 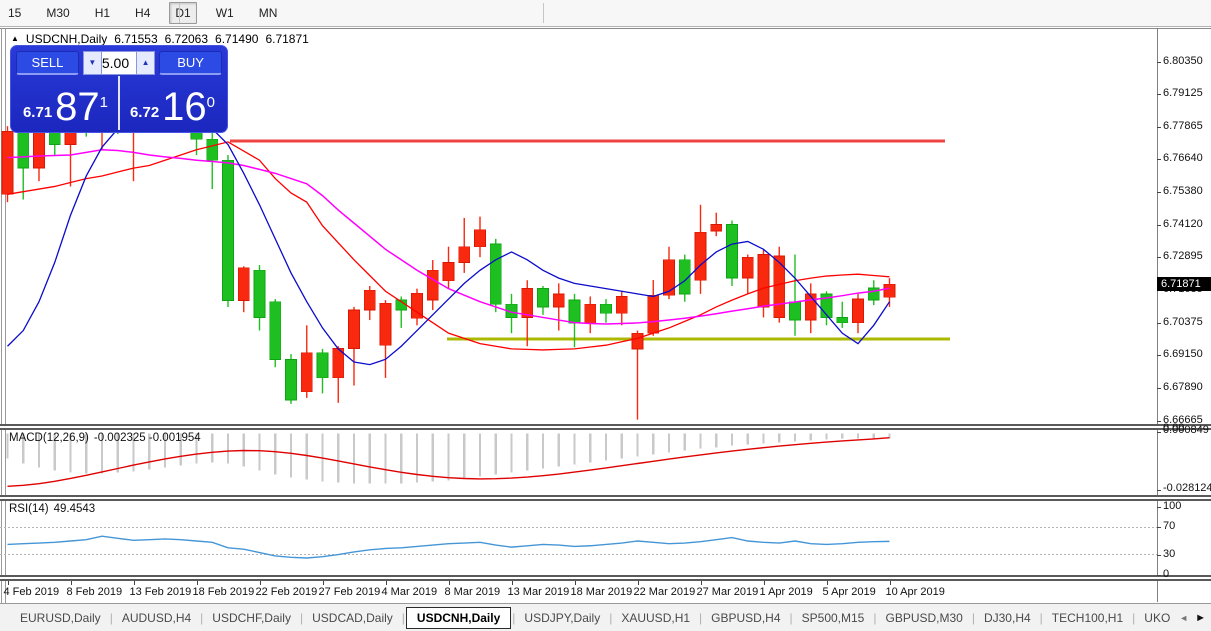 I want to click on chart-tab-gbpusd-m30: GBPUSD,M30, so click(x=924, y=617).